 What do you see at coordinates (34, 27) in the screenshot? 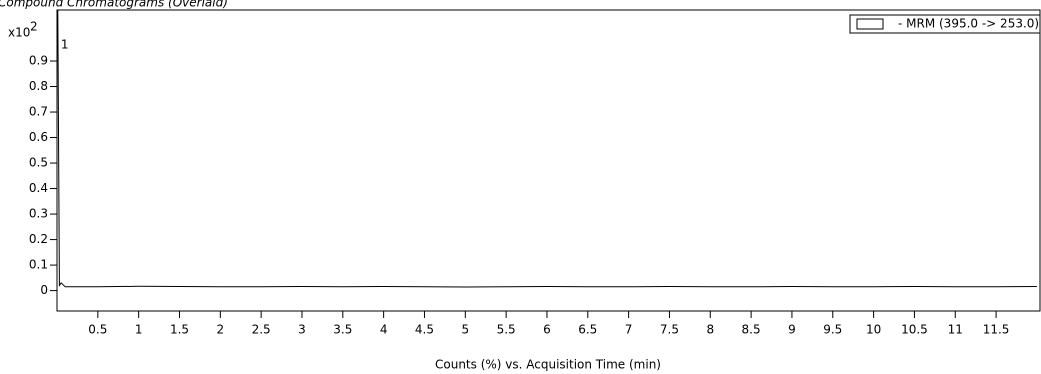
I see `y-multiplier-exponent: 2` at bounding box center [34, 27].